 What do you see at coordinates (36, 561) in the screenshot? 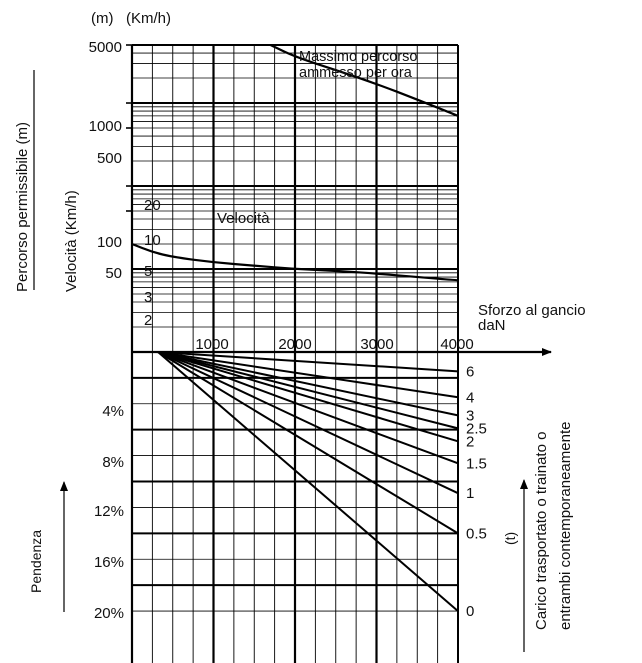
I see `slope-axis-title: Pendenza` at bounding box center [36, 561].